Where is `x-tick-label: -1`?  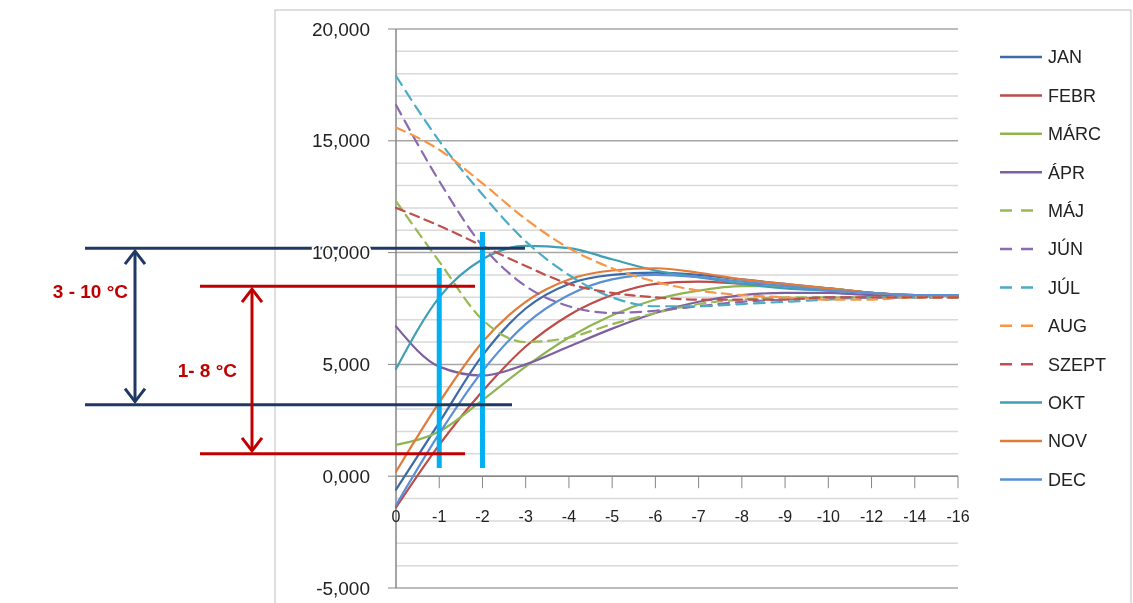
x-tick-label: -1 is located at coordinates (439, 516).